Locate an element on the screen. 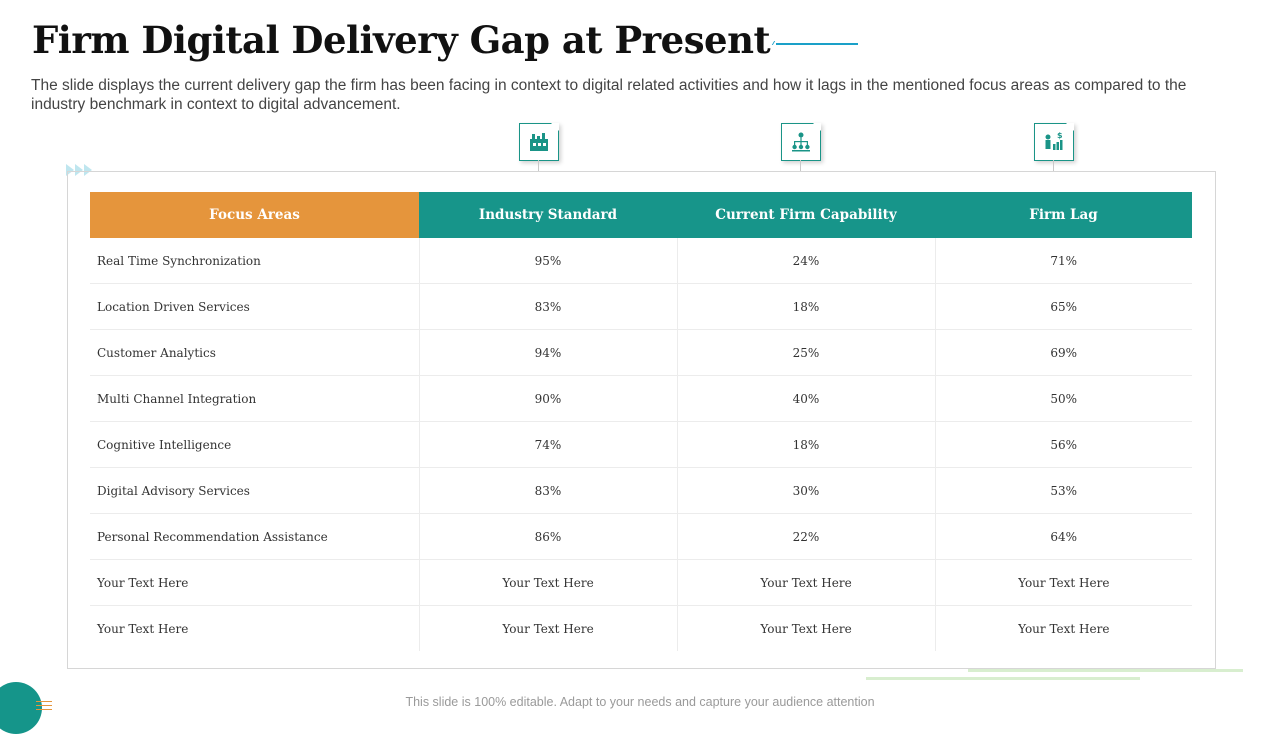 The image size is (1280, 734). table-row: Location Driven Services 83% 18% 65% is located at coordinates (641, 306).